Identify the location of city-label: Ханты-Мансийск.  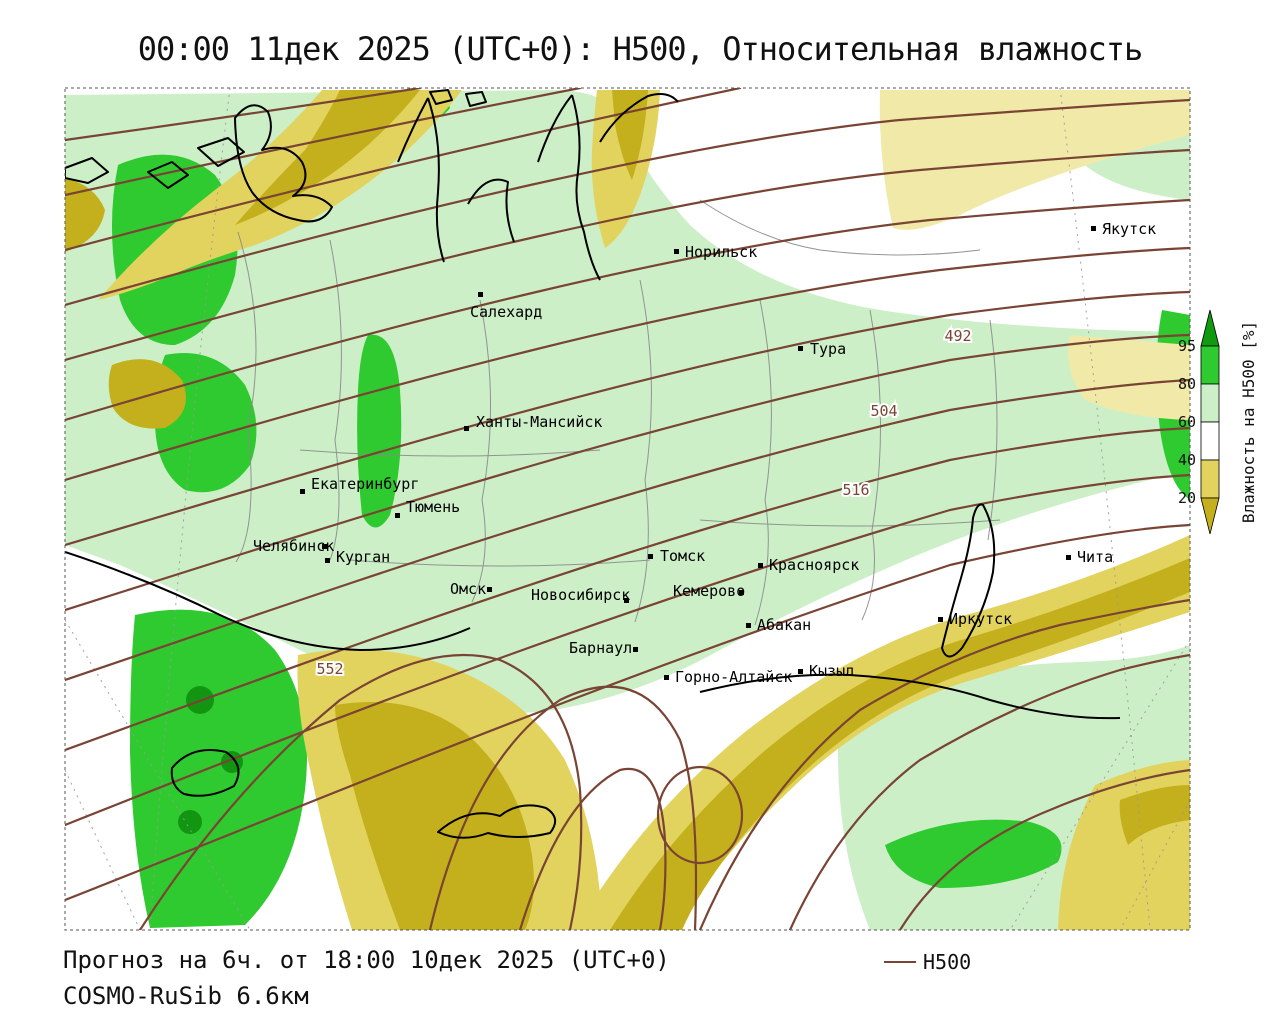
(539, 422).